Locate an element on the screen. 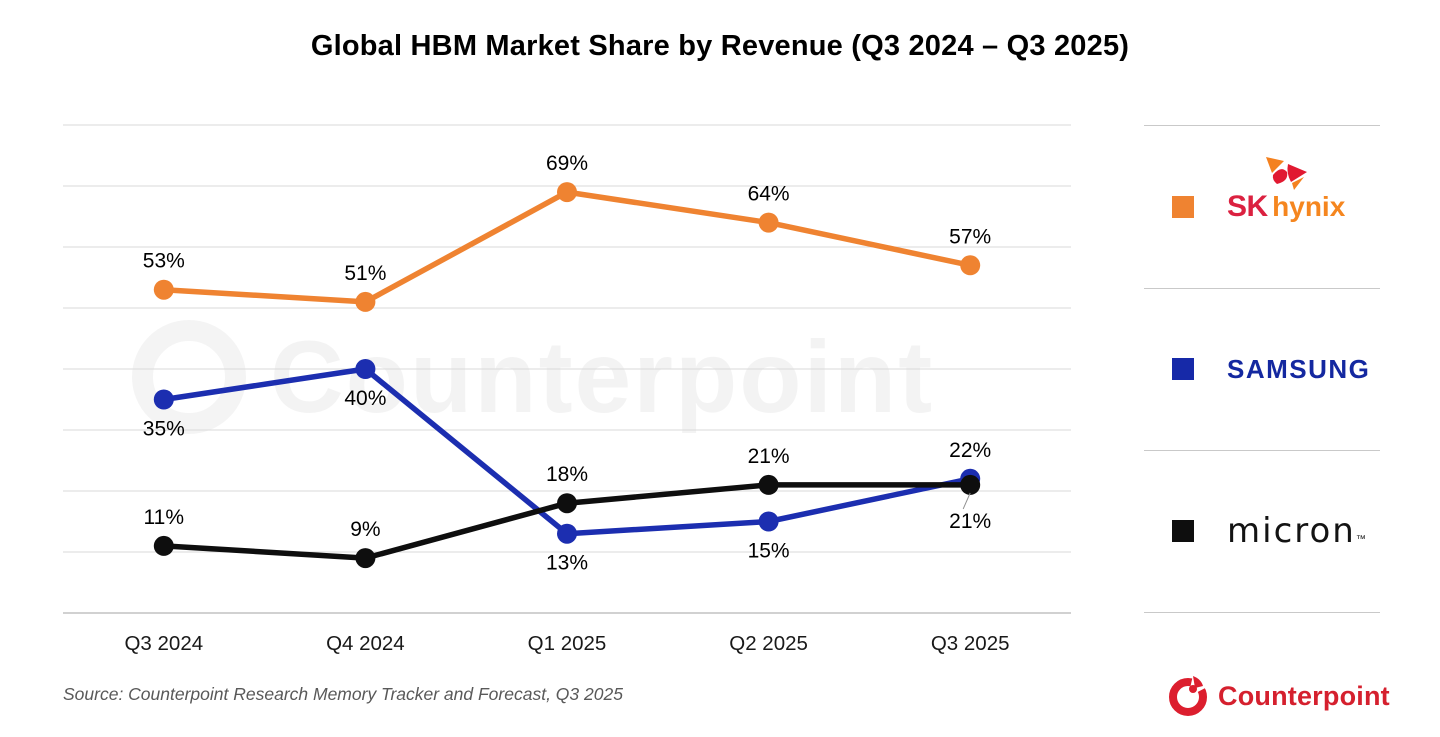 The height and width of the screenshot is (737, 1440). value-label-micron: 18% is located at coordinates (567, 474).